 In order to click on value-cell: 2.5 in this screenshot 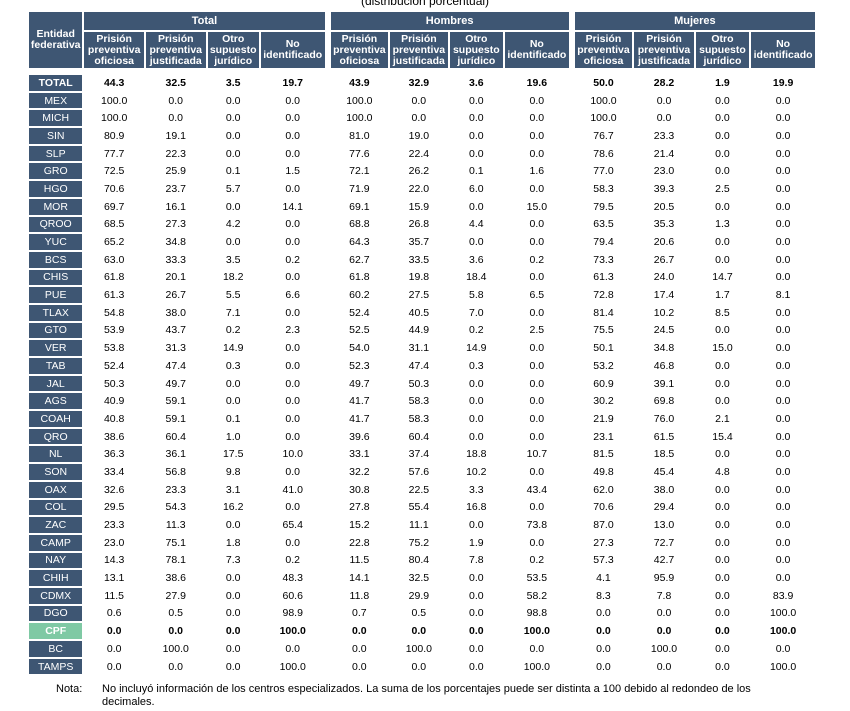, I will do `click(722, 189)`.